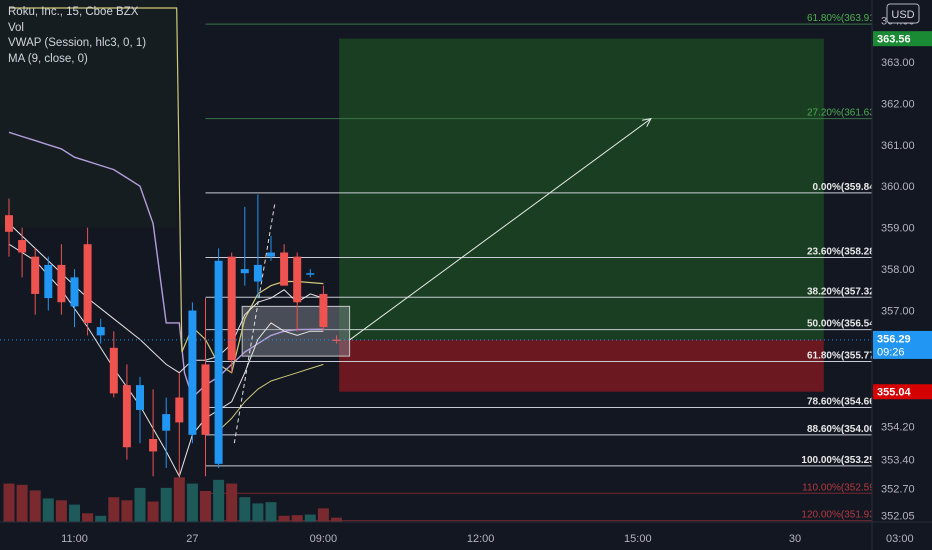 This screenshot has width=932, height=550. What do you see at coordinates (842, 324) in the screenshot?
I see `fib-level-label: 50.00%(356.54)` at bounding box center [842, 324].